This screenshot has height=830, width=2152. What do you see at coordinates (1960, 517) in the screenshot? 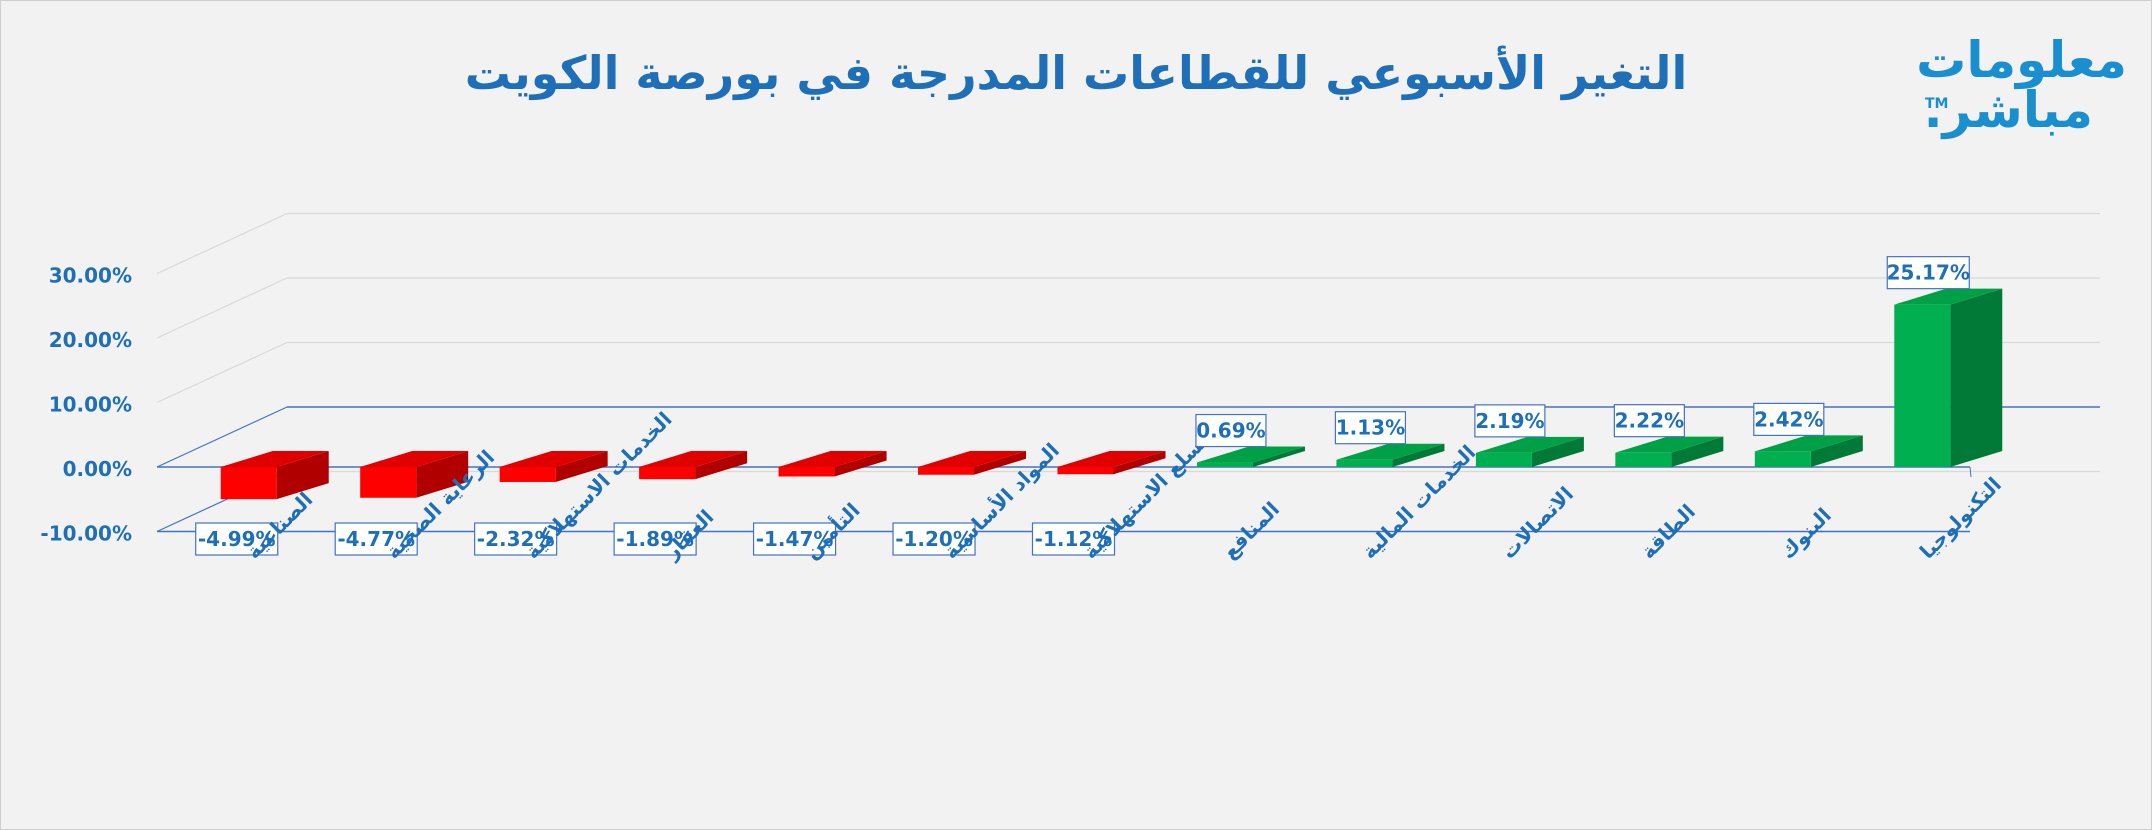
I see `category-label: التكنولوجيا` at bounding box center [1960, 517].